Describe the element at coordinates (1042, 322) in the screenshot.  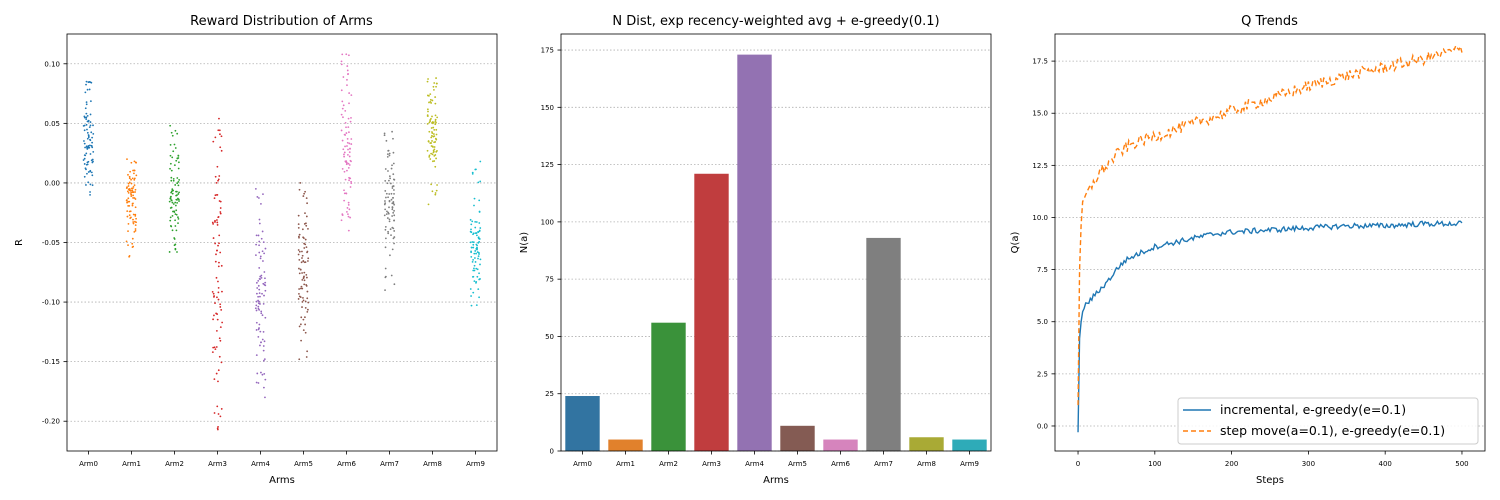
I see `y-tick-label: 5.0` at that location.